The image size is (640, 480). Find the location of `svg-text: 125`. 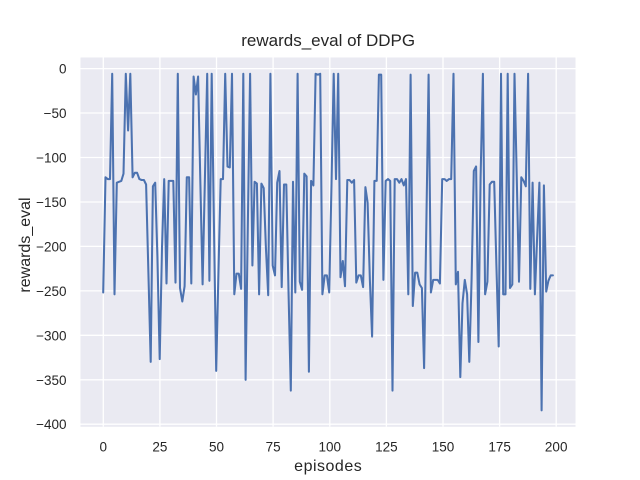

svg-text: 125 is located at coordinates (386, 447).